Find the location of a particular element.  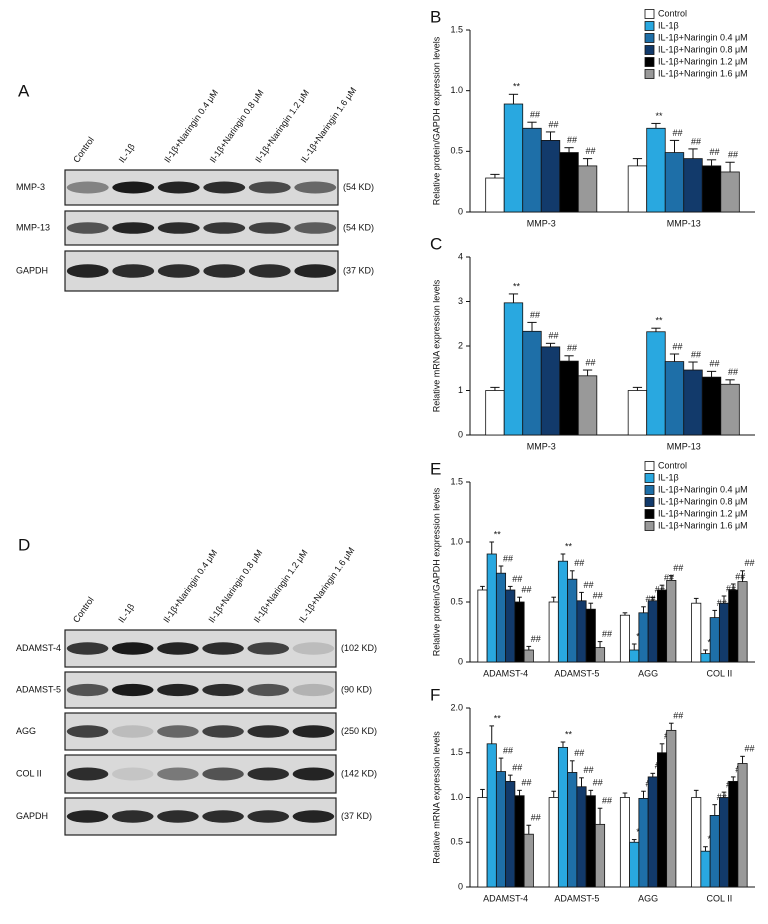

y-tick-label: 2.0 is located at coordinates (456, 707).